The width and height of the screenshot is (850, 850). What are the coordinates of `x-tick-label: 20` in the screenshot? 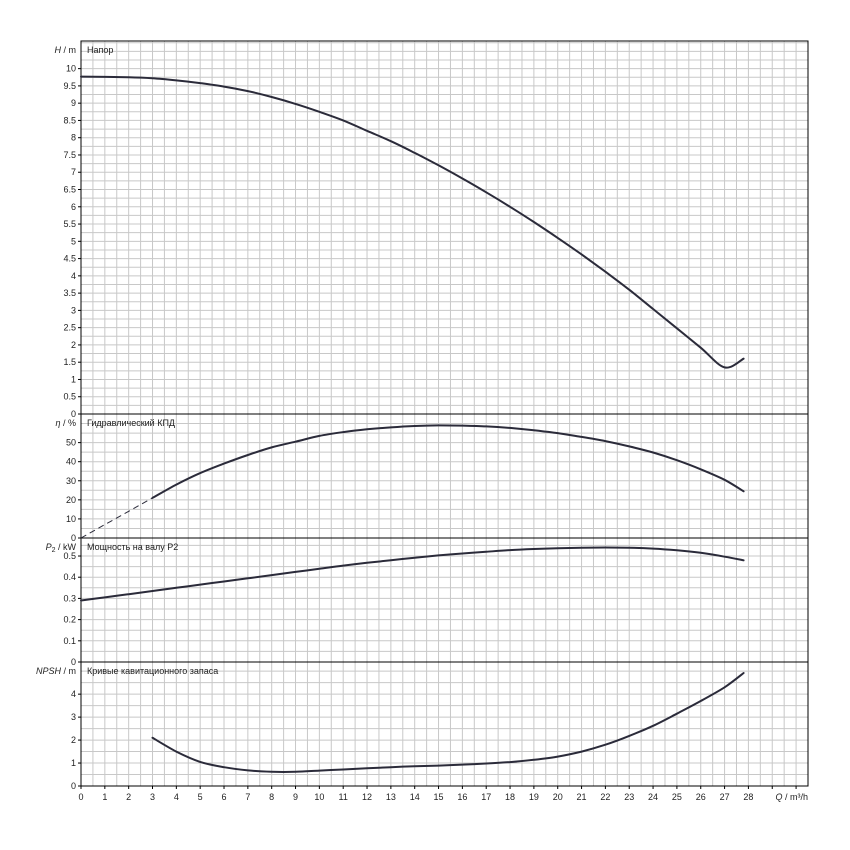 It's located at (558, 797).